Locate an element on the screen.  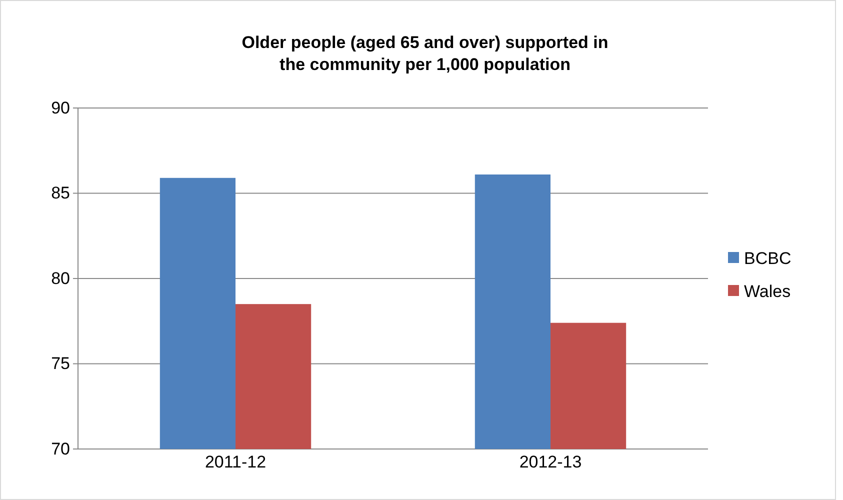
y-tick-label: 90 is located at coordinates (60, 108).